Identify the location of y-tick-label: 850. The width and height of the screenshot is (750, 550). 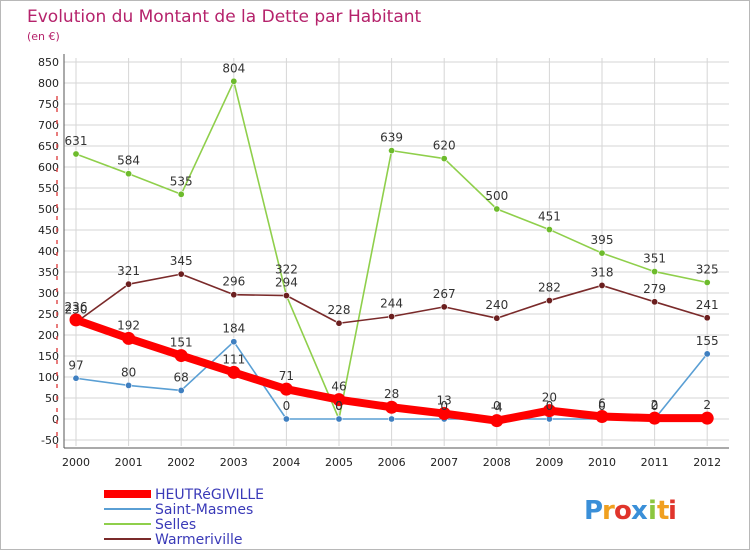
(48, 62).